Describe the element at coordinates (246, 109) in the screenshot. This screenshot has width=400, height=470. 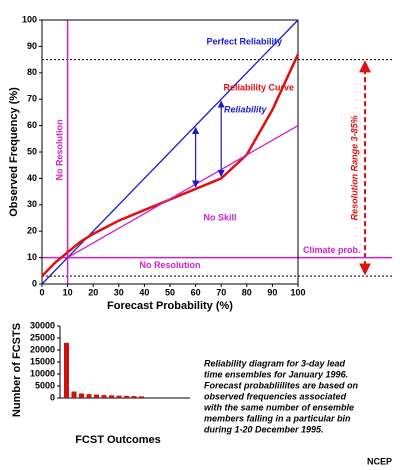
I see `reliability-label: Reliability` at that location.